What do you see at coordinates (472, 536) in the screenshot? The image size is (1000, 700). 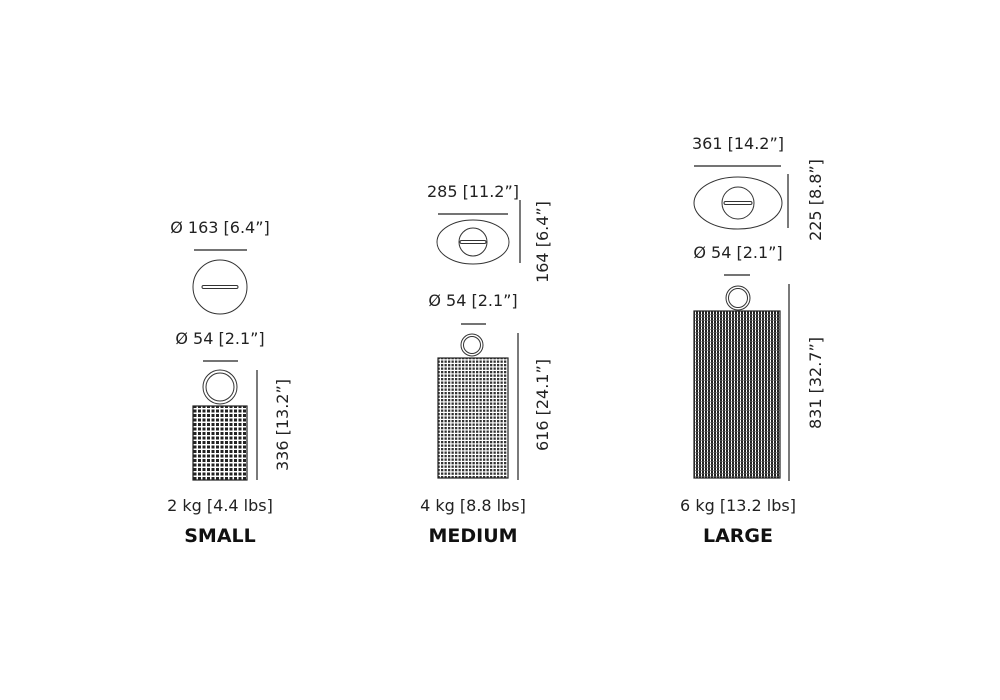 I see `medium-label: MEDIUM` at bounding box center [472, 536].